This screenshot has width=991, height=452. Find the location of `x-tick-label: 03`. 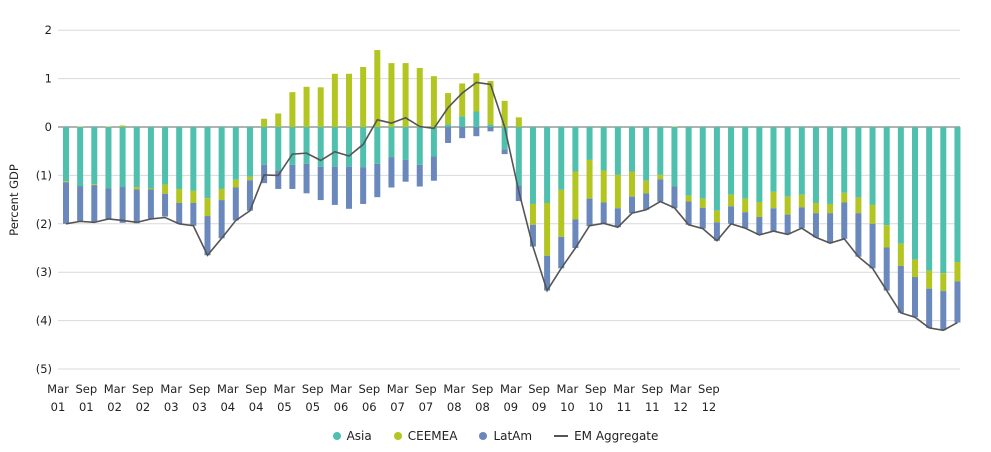

x-tick-label: 03 is located at coordinates (199, 407).